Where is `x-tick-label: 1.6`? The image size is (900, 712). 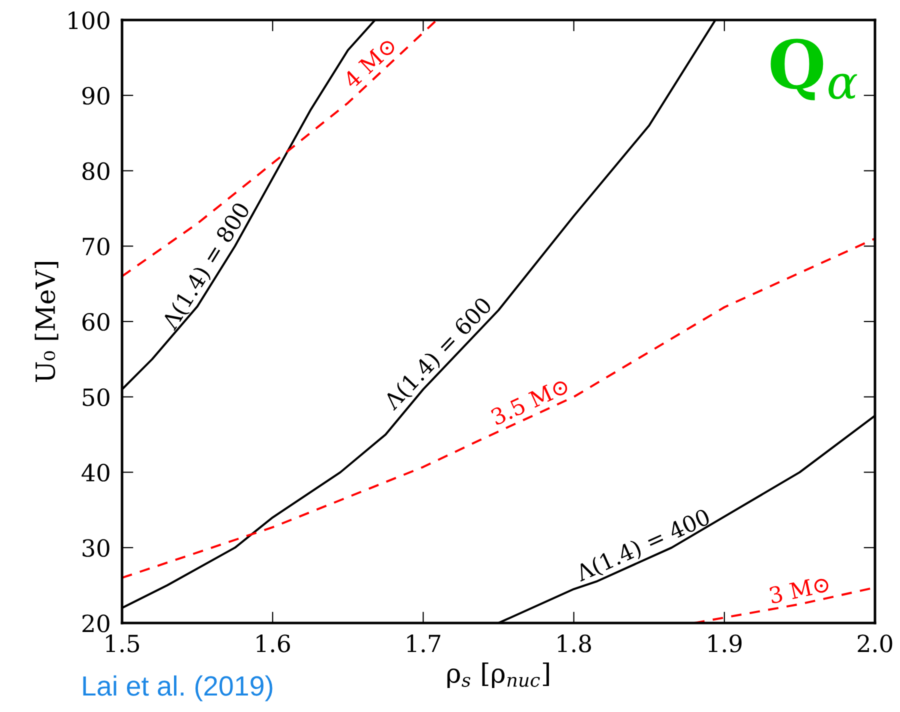
x-tick-label: 1.6 is located at coordinates (273, 643).